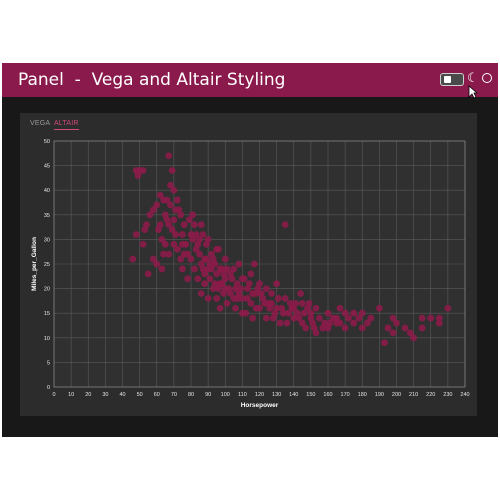 The width and height of the screenshot is (500, 500). What do you see at coordinates (174, 395) in the screenshot?
I see `x-tick-label: 70` at bounding box center [174, 395].